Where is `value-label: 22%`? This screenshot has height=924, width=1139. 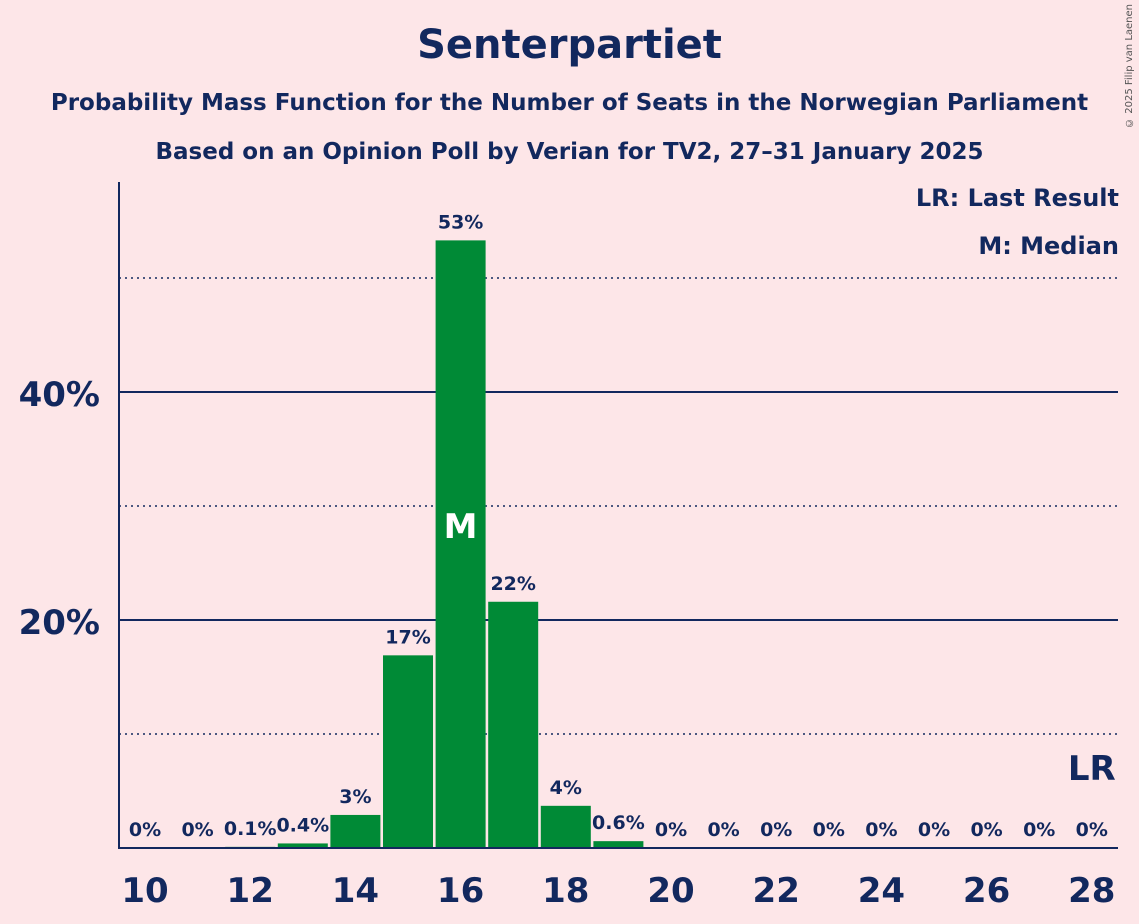 value-label: 22% is located at coordinates (512, 584).